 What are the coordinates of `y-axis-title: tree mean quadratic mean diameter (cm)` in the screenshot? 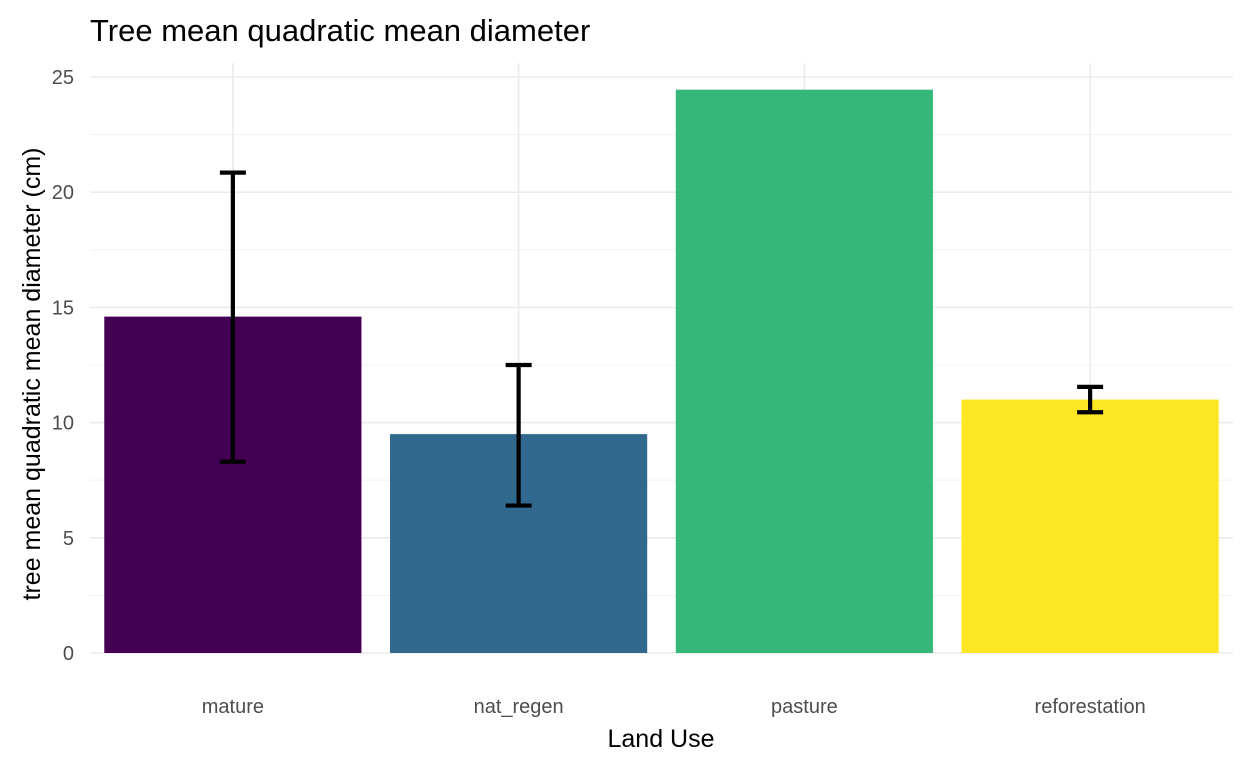 It's located at (32, 374).